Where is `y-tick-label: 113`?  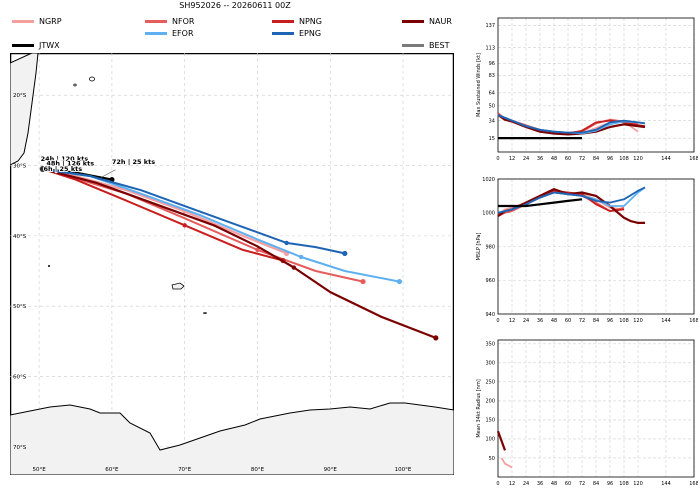
y-tick-label: 113 is located at coordinates (490, 48).